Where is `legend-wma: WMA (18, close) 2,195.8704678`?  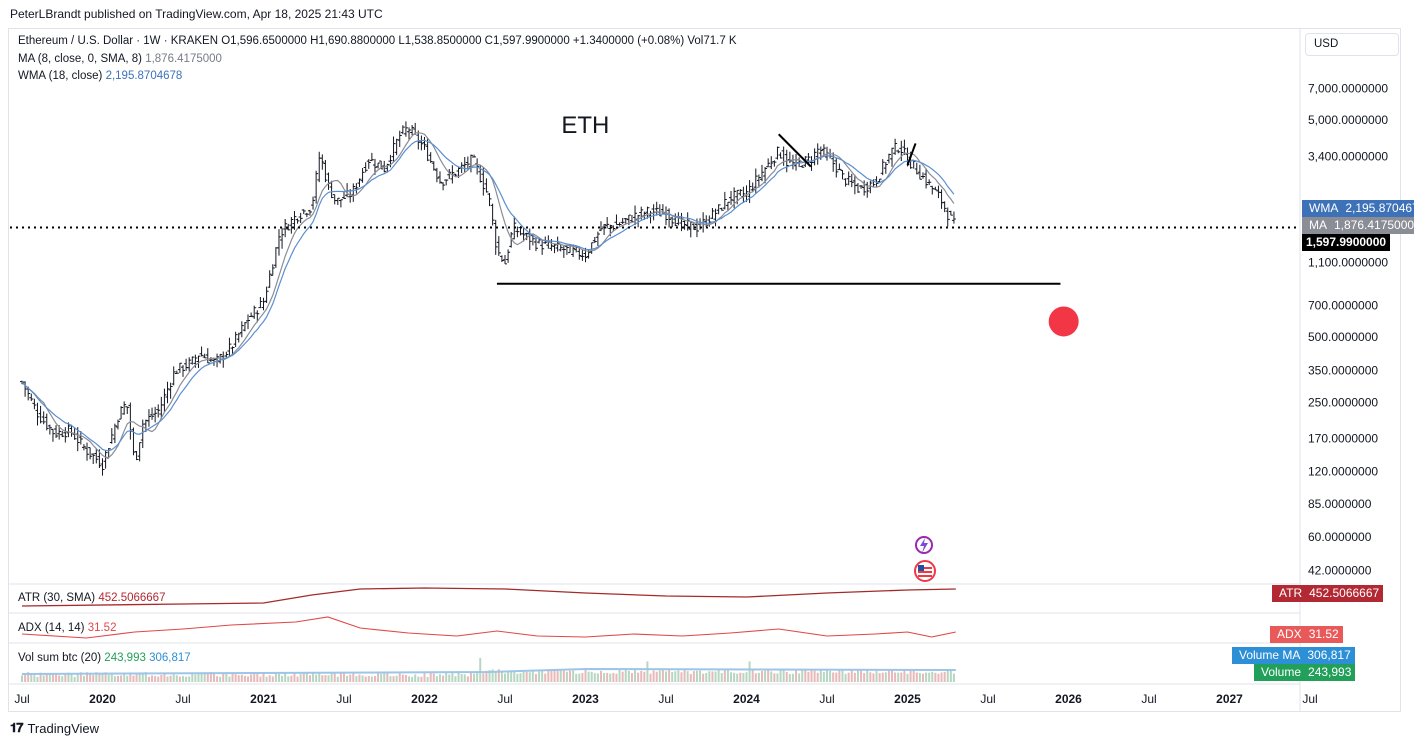
legend-wma: WMA (18, close) 2,195.8704678 is located at coordinates (100, 76).